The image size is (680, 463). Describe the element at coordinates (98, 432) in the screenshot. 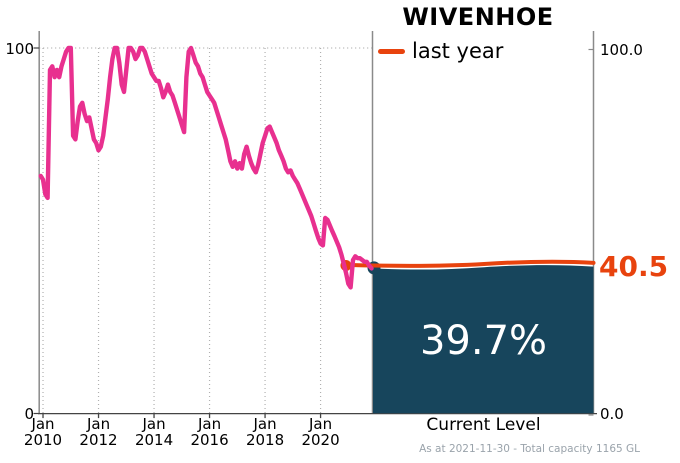

I see `x-tick-label: Jan 2012` at that location.